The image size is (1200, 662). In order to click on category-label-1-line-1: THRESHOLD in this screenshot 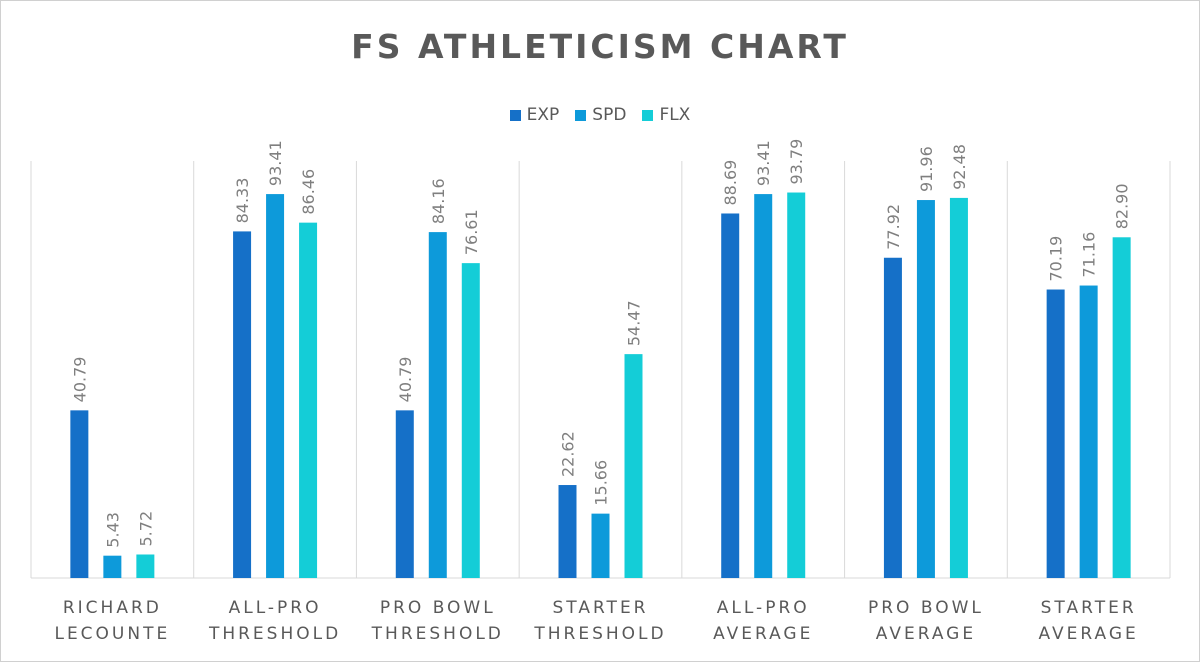, I will do `click(274, 634)`.